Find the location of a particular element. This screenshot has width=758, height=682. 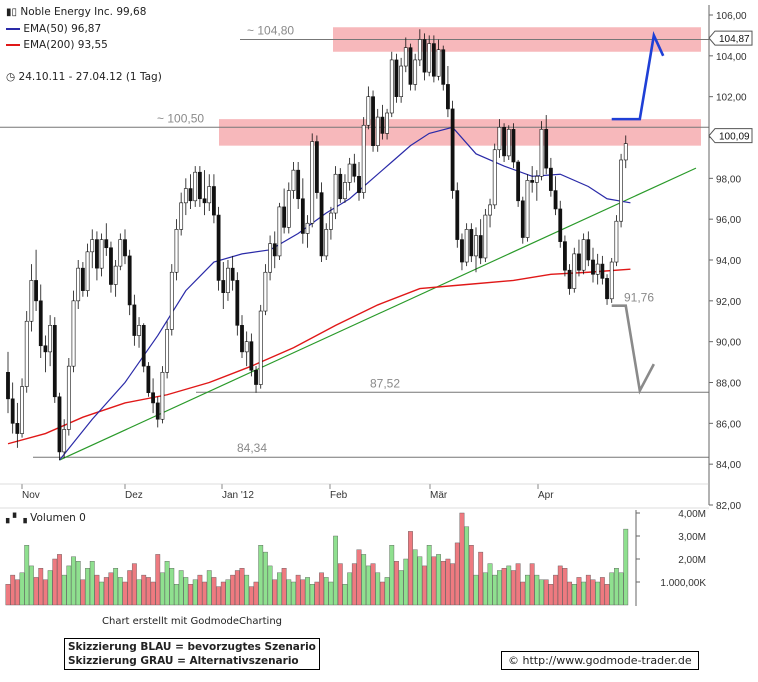

x-tick-label: Nov is located at coordinates (31, 495).